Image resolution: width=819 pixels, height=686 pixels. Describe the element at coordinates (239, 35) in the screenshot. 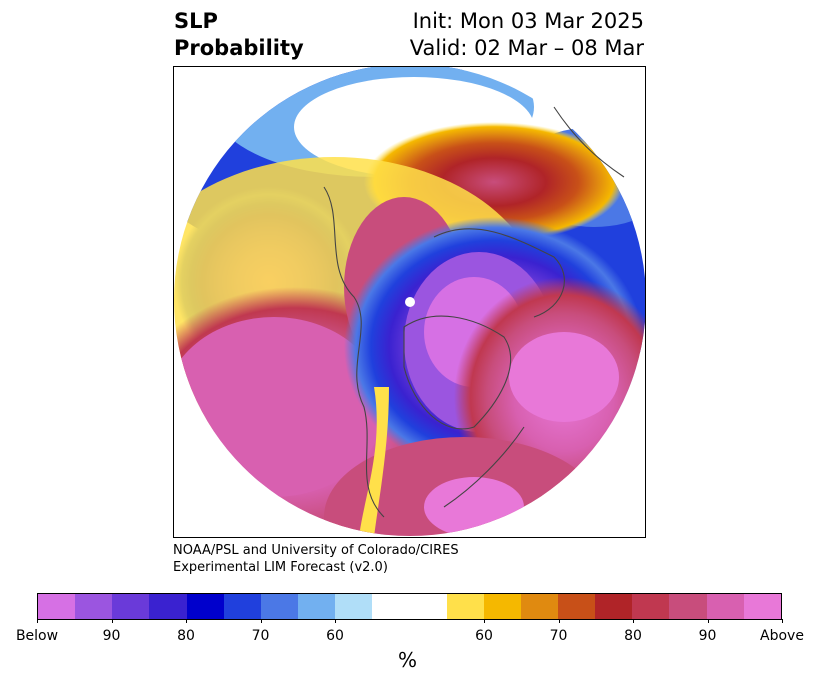

I see `title-left: SLP Probability` at that location.